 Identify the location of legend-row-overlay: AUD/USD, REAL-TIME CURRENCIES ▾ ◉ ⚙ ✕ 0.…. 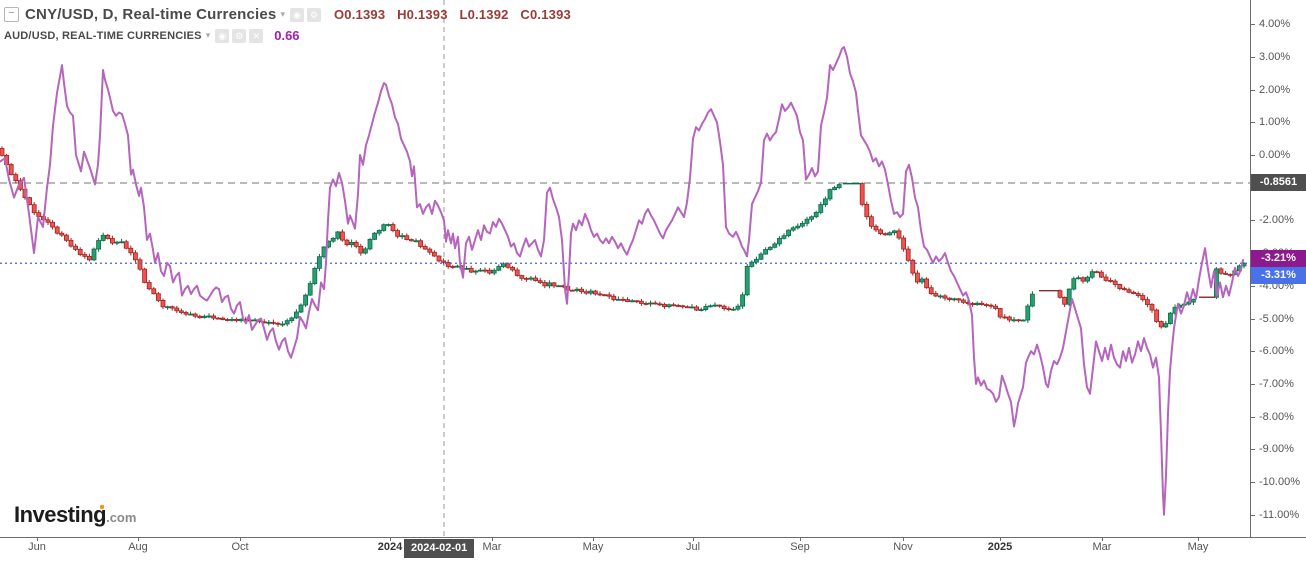
(291, 35).